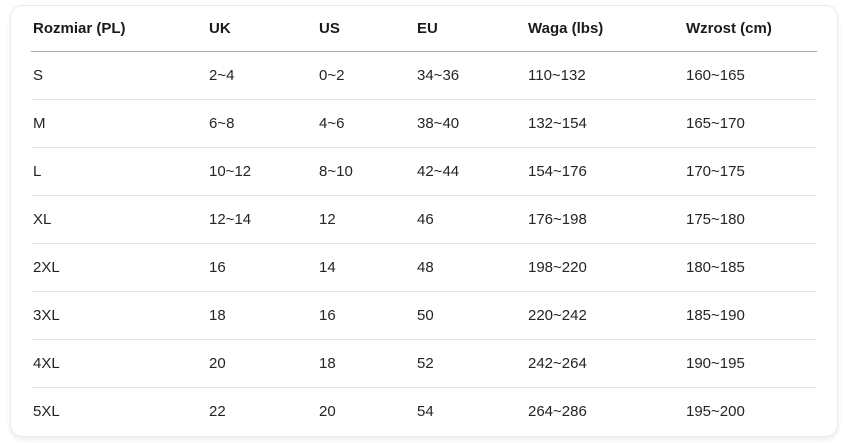 The width and height of the screenshot is (845, 443). I want to click on table-cell: 198~220, so click(605, 267).